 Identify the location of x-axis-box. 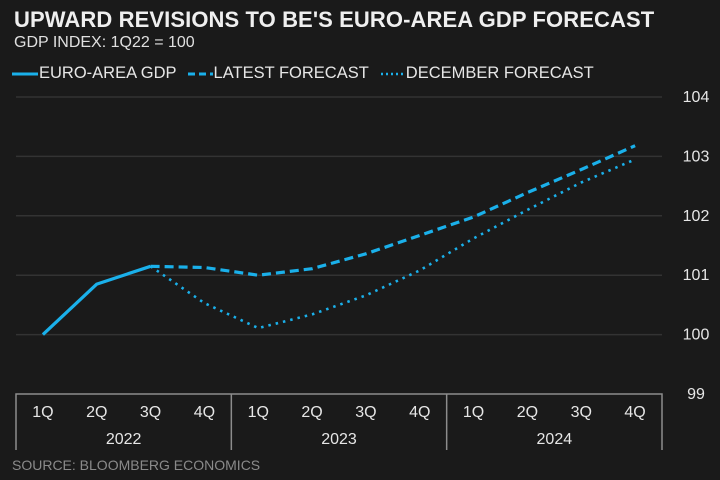
(339, 421).